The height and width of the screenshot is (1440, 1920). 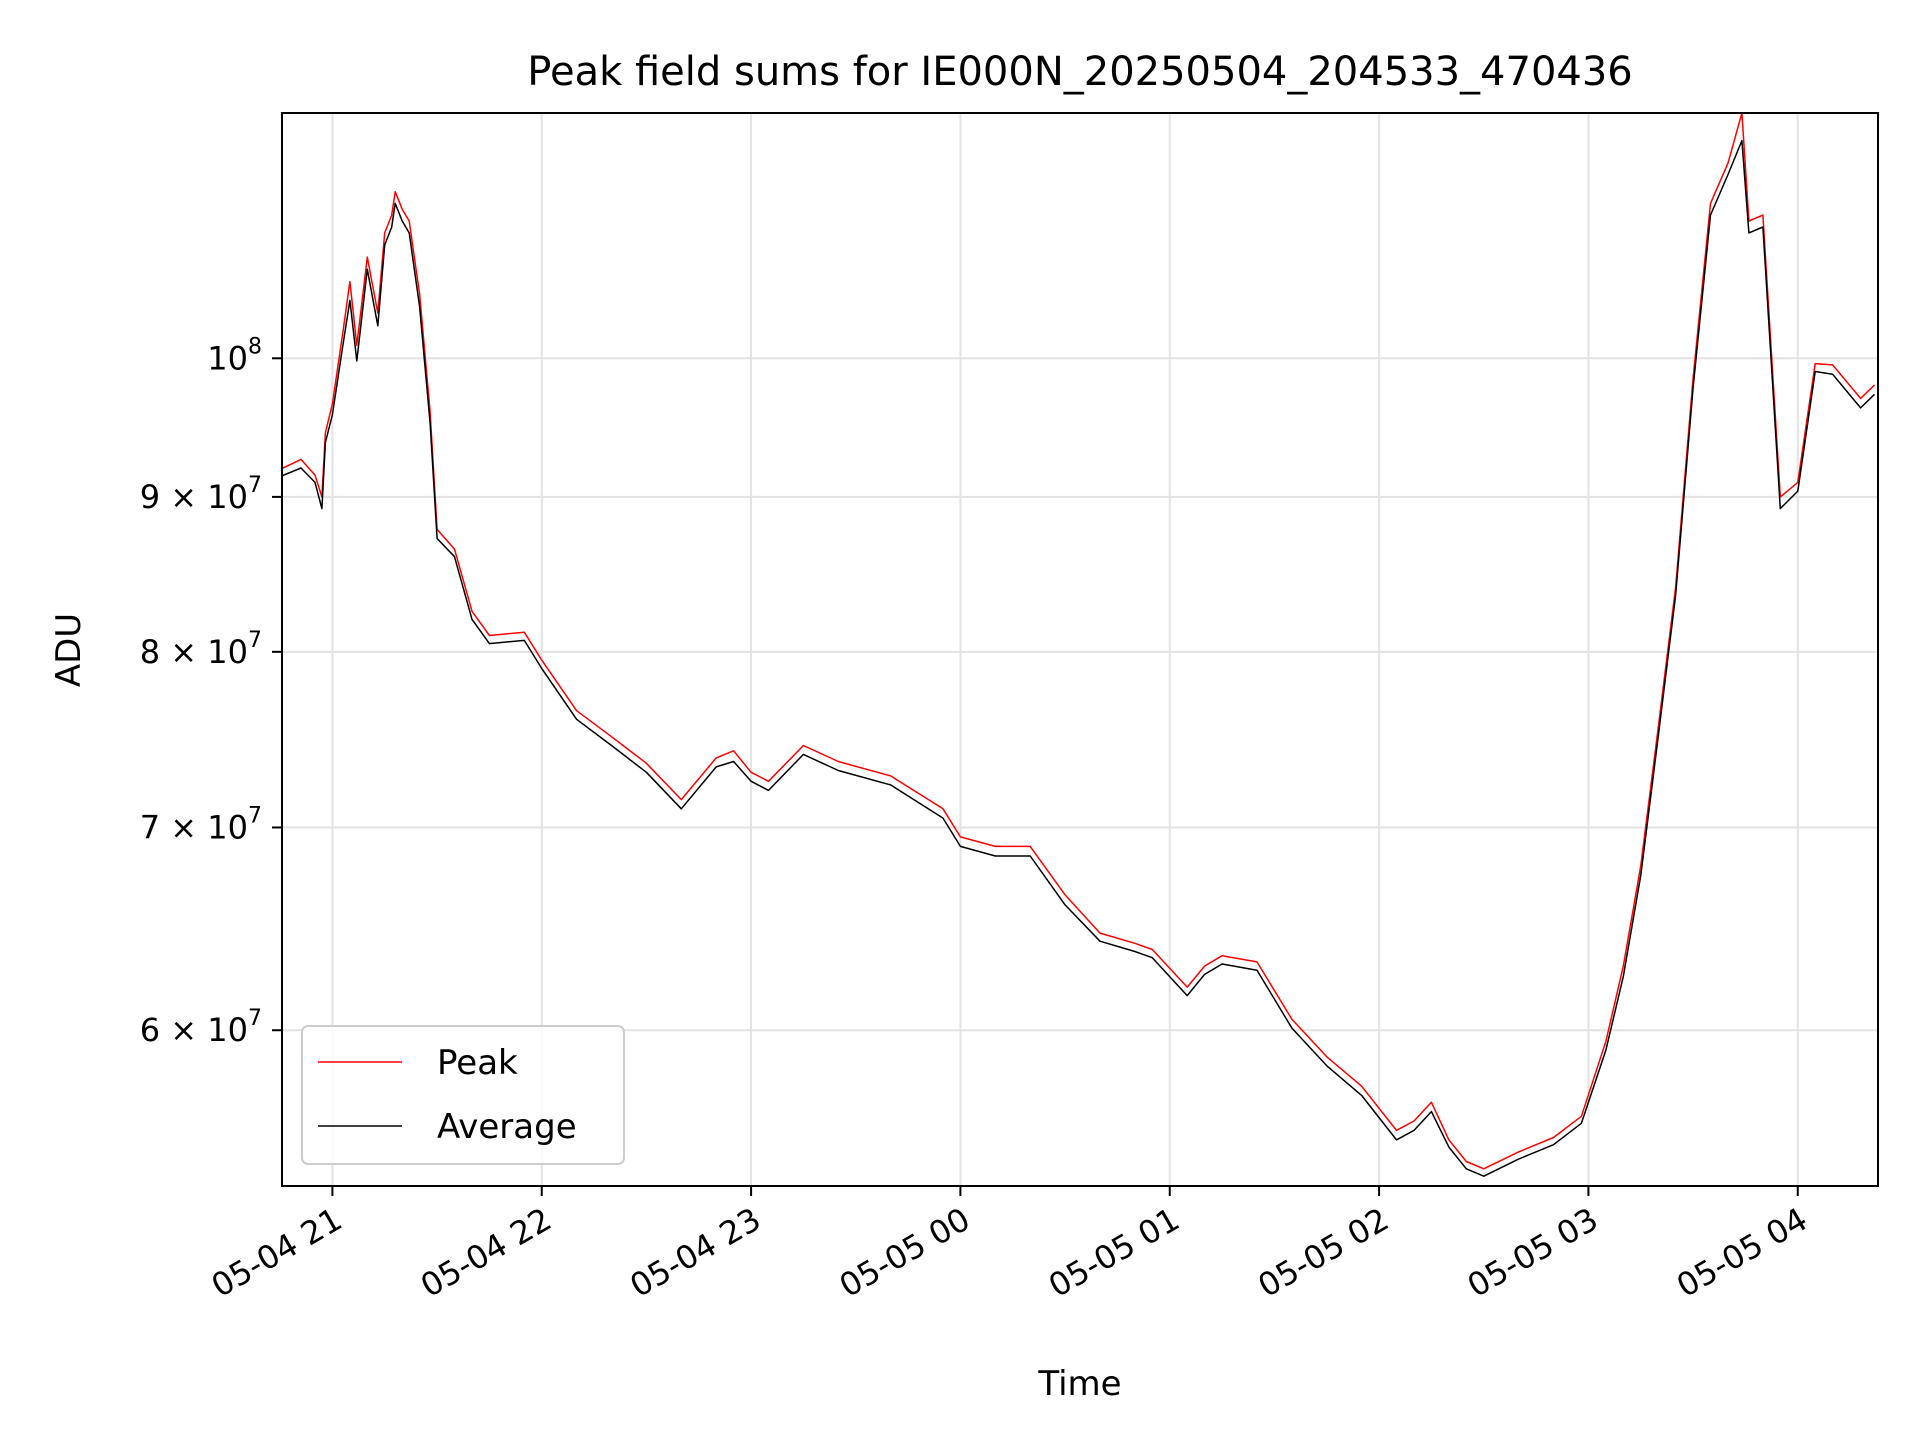 I want to click on x-axis-title: Time, so click(x=1079, y=1384).